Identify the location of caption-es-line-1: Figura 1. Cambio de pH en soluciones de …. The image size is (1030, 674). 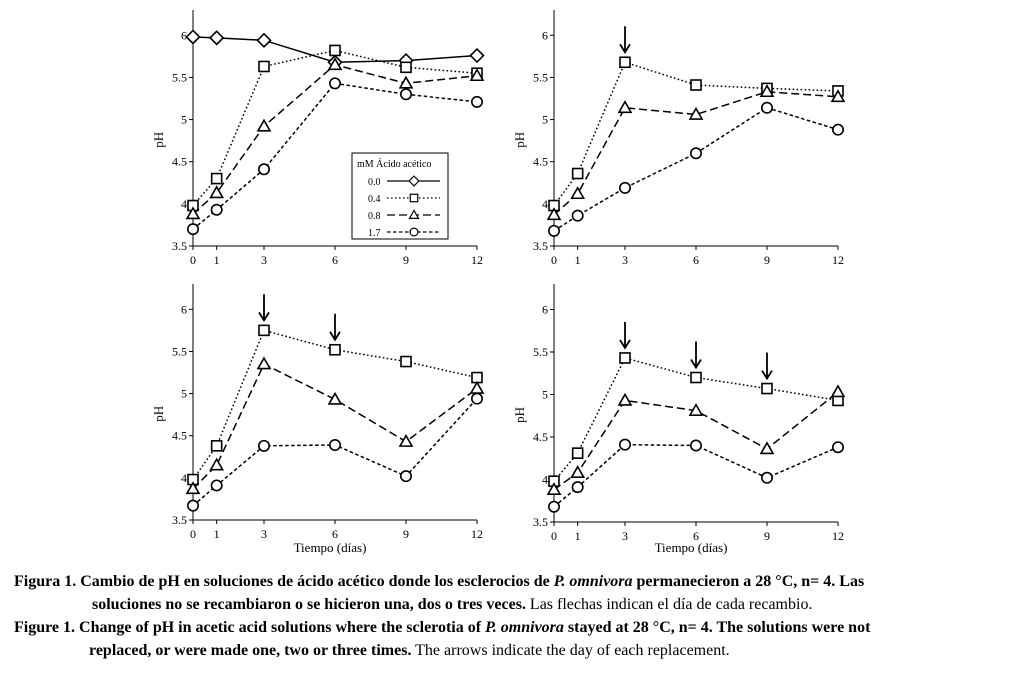
(439, 581).